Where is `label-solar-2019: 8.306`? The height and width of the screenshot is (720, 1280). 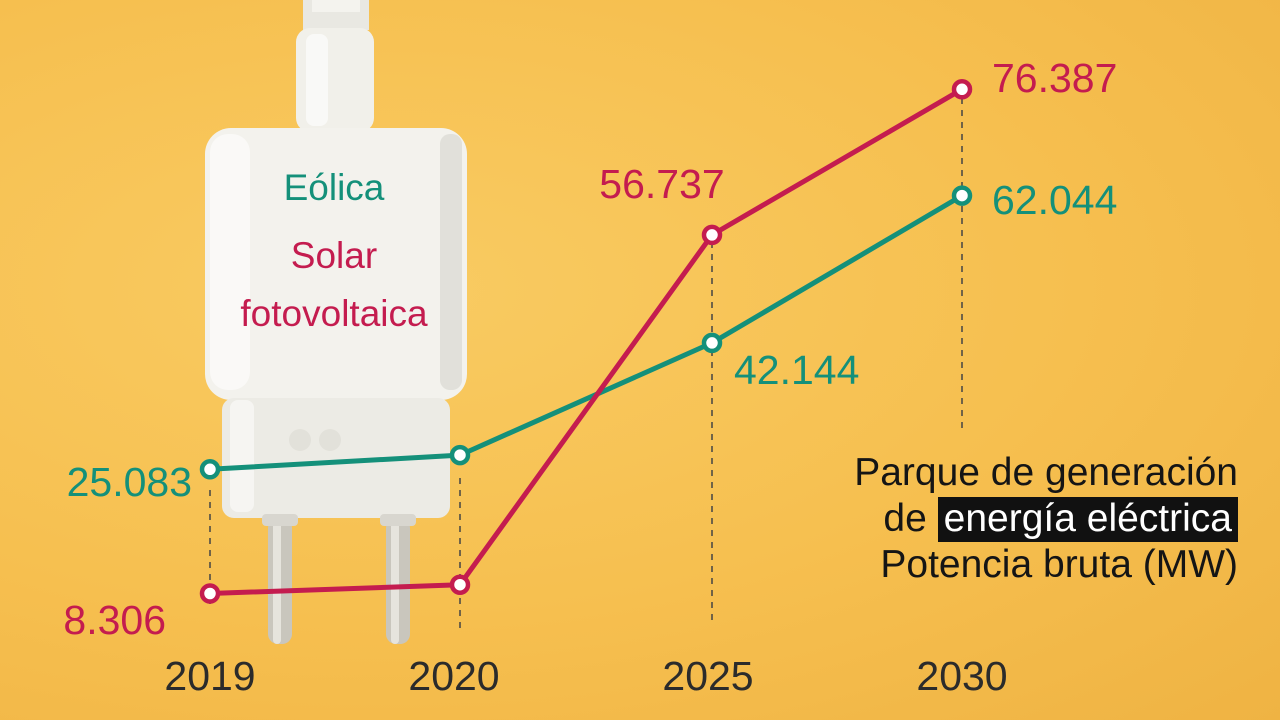 label-solar-2019: 8.306 is located at coordinates (114, 620).